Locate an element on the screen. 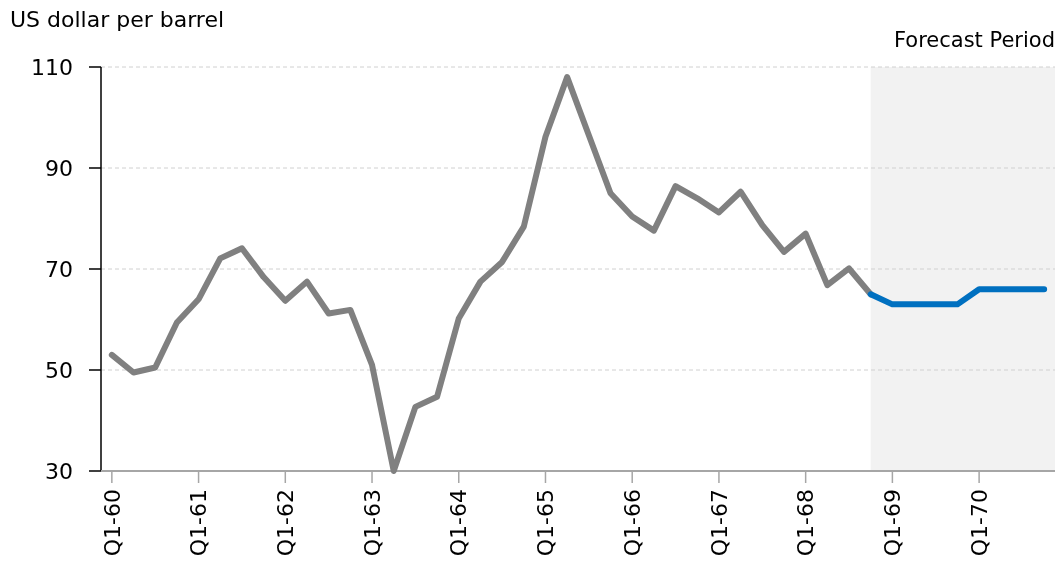 Image resolution: width=1059 pixels, height=580 pixels. x-tick-label: Q1-68 is located at coordinates (806, 523).